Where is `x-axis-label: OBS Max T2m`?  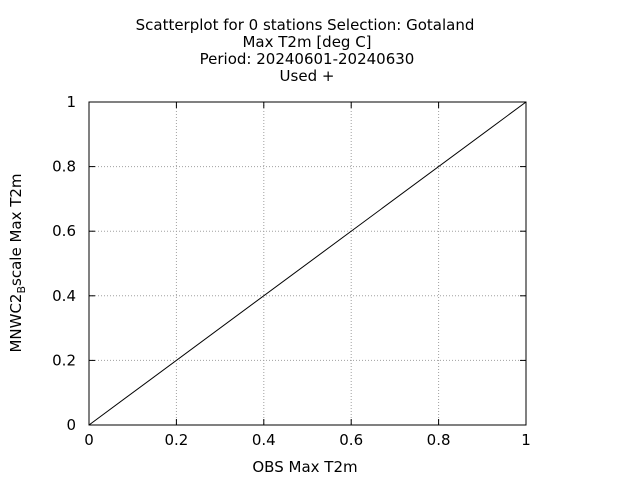
x-axis-label: OBS Max T2m is located at coordinates (304, 467).